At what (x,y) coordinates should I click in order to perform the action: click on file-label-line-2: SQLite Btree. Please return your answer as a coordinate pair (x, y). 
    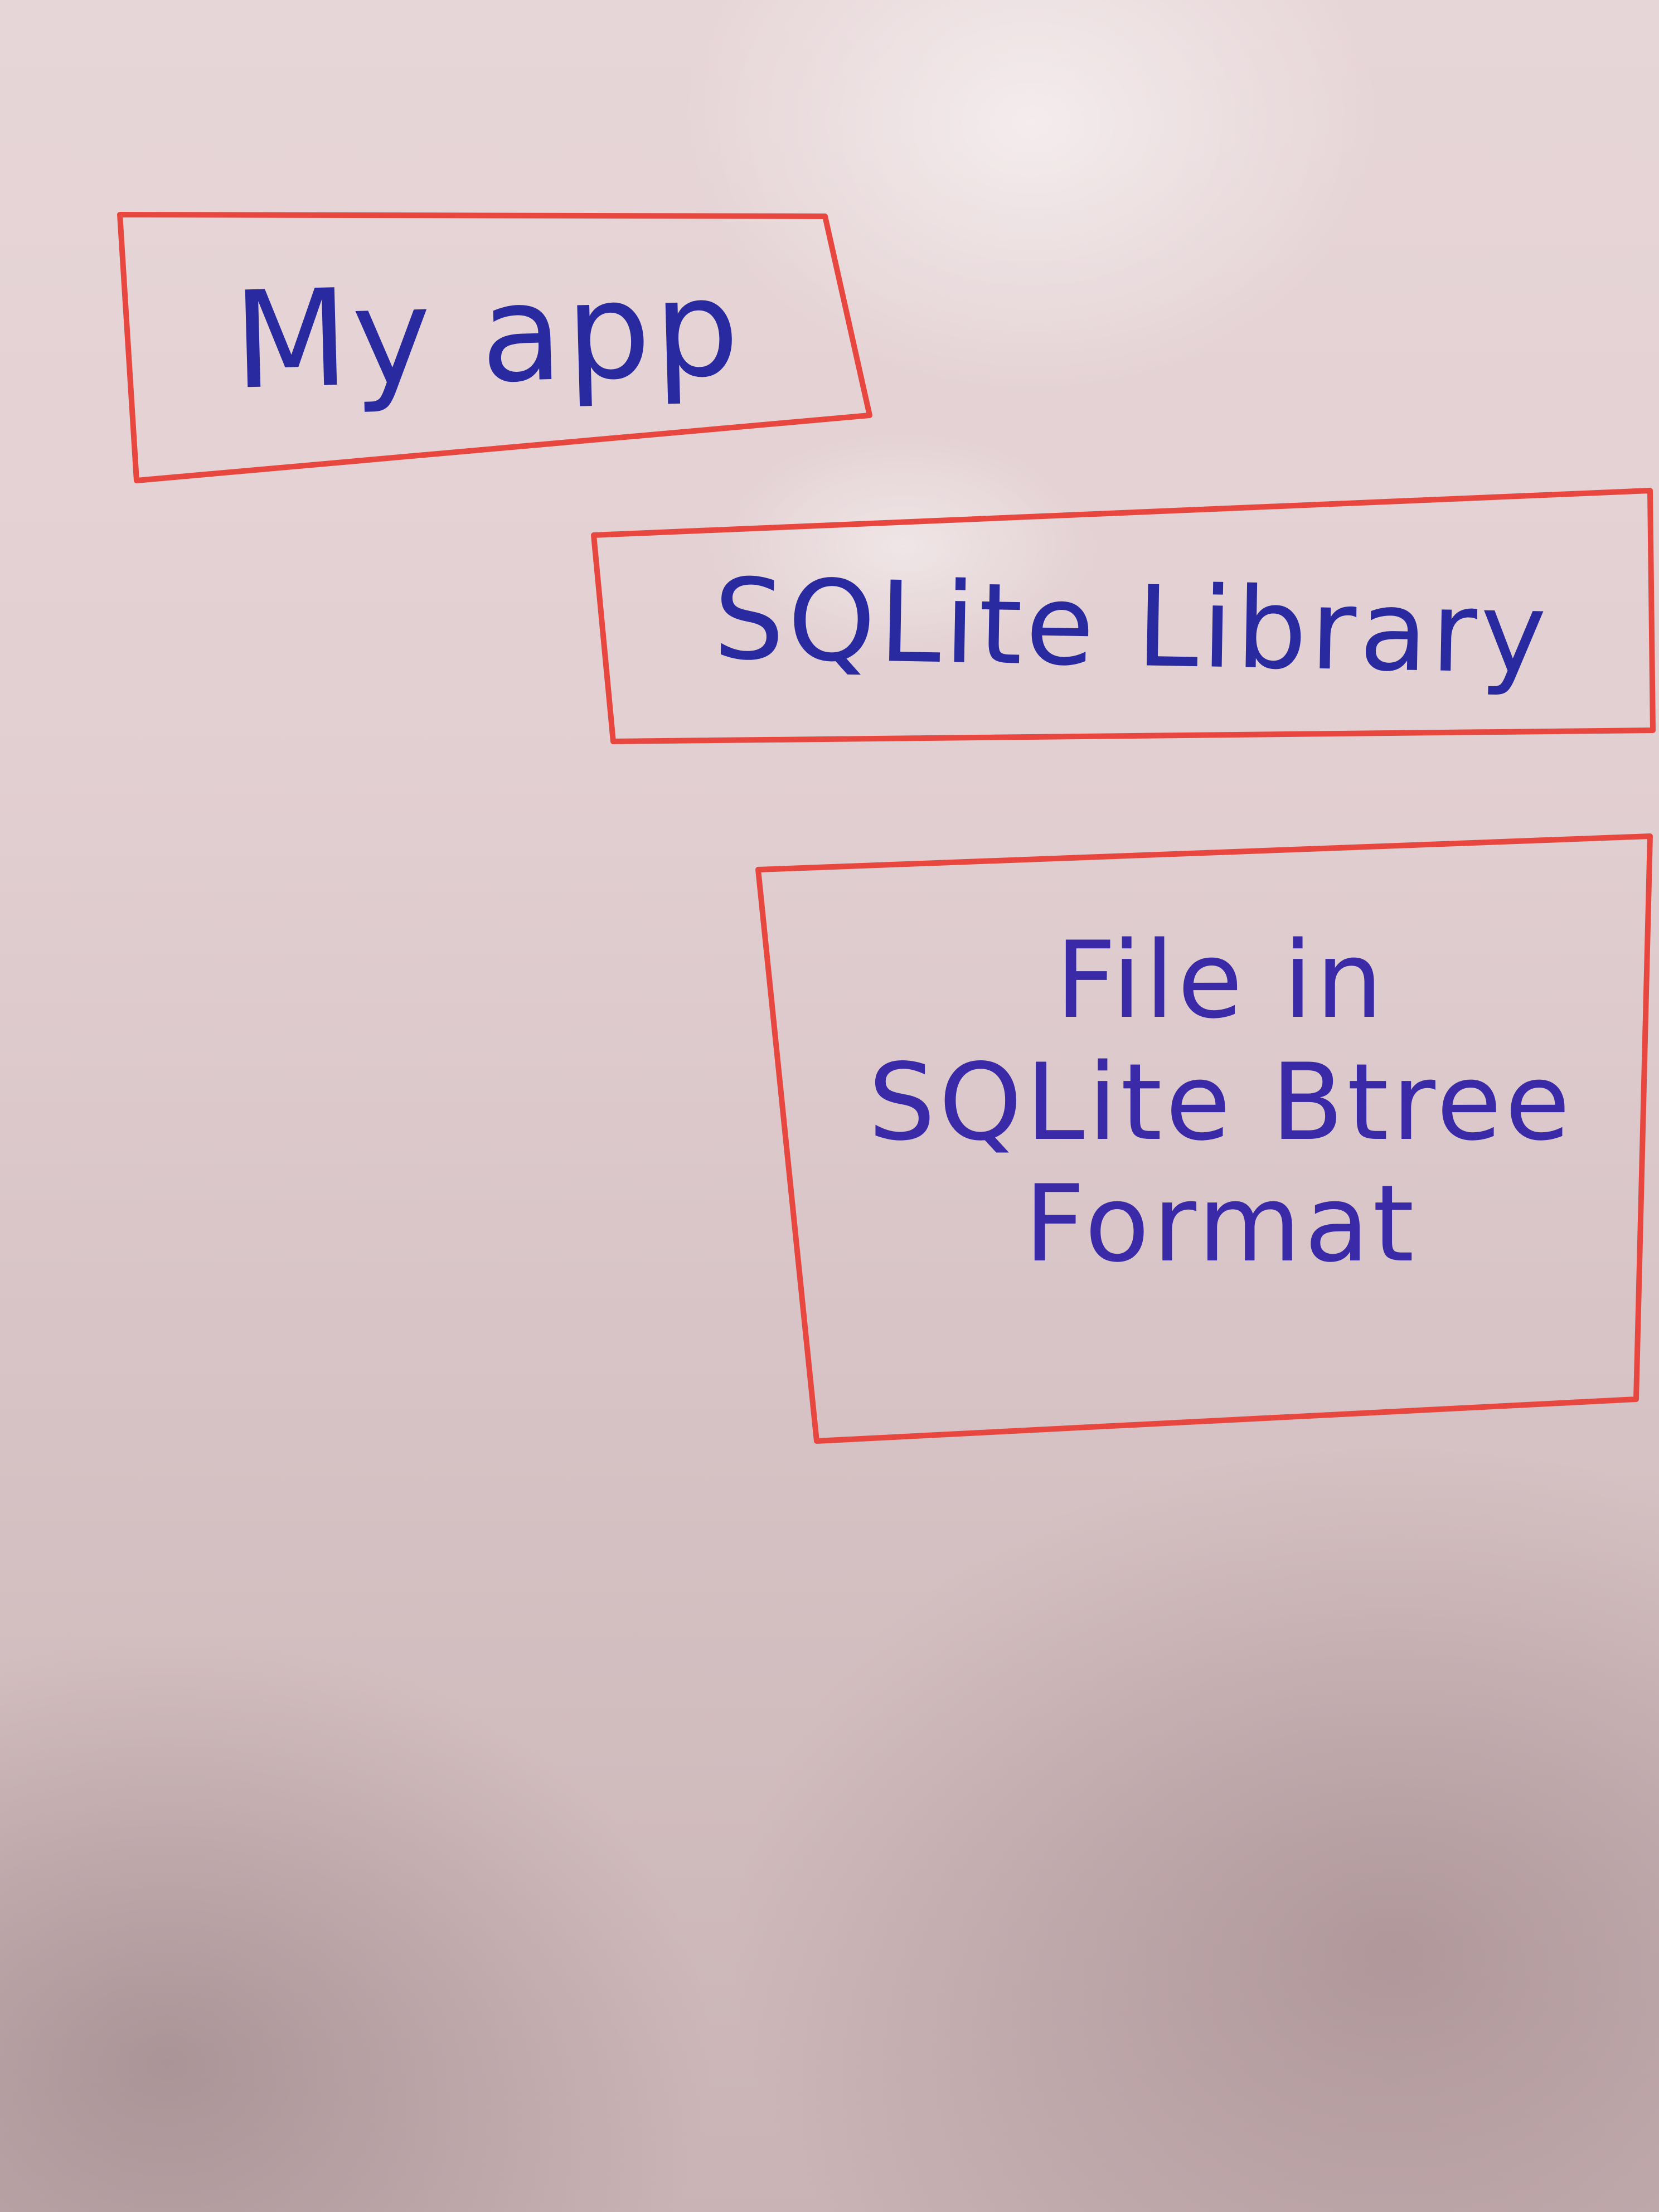
    Looking at the image, I should click on (1221, 1102).